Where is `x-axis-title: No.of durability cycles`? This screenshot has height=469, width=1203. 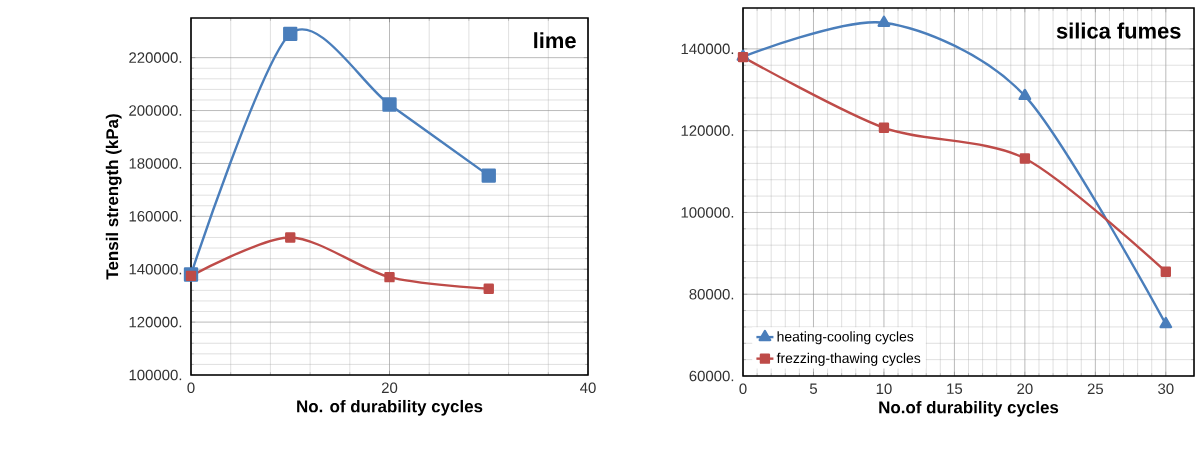 x-axis-title: No.of durability cycles is located at coordinates (969, 408).